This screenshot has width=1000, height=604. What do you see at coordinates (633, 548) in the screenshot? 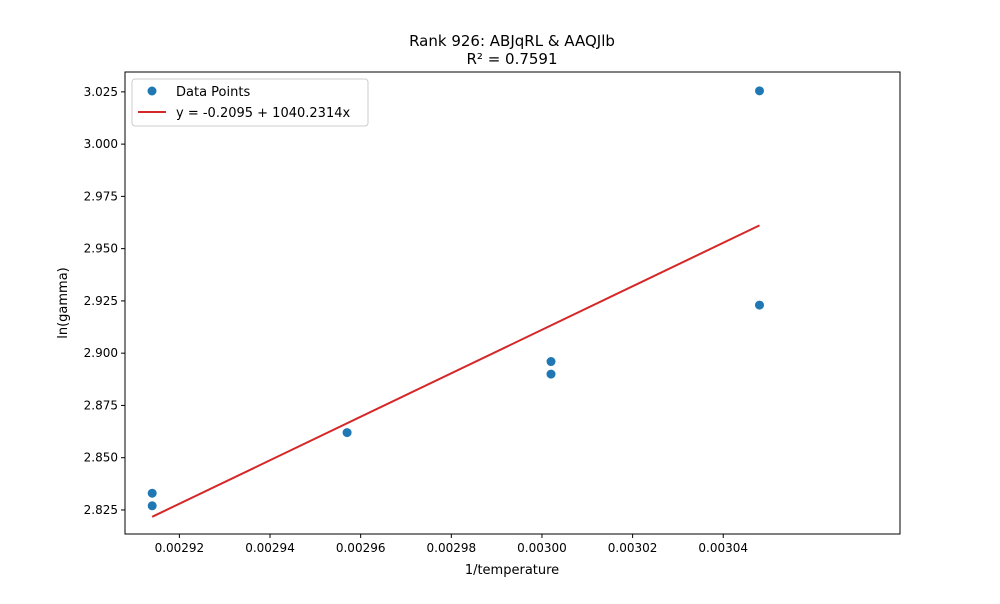
I see `x-tick-label: 0.00302` at bounding box center [633, 548].